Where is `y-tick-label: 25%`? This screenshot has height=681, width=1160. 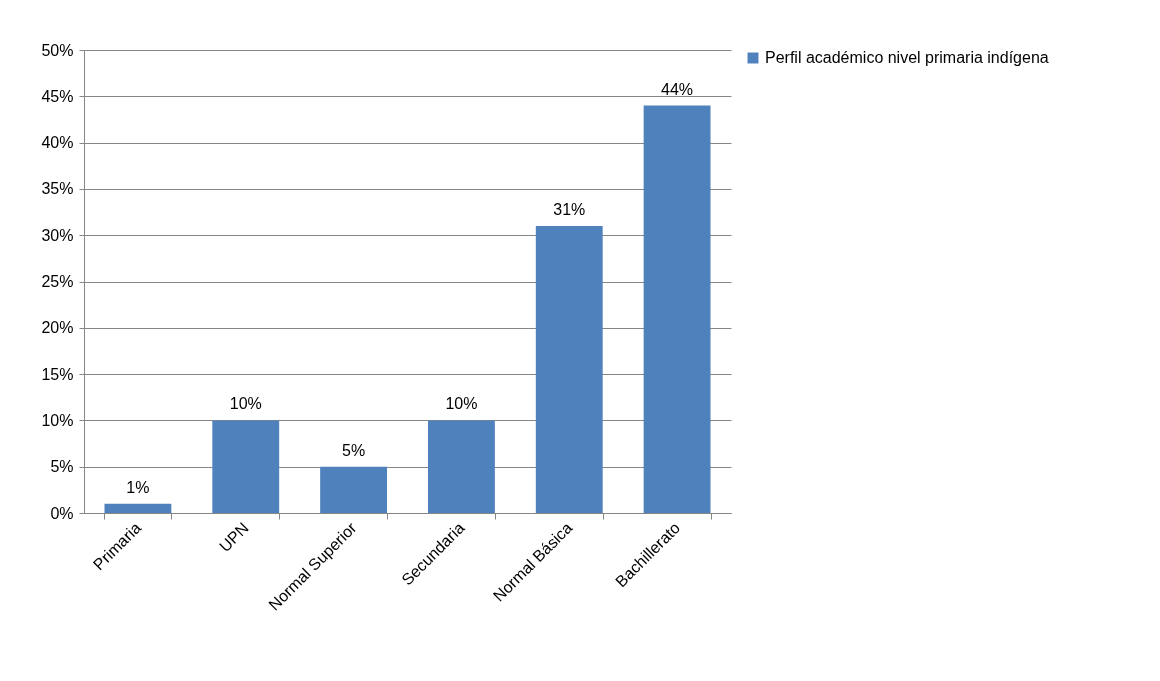
y-tick-label: 25% is located at coordinates (57, 281).